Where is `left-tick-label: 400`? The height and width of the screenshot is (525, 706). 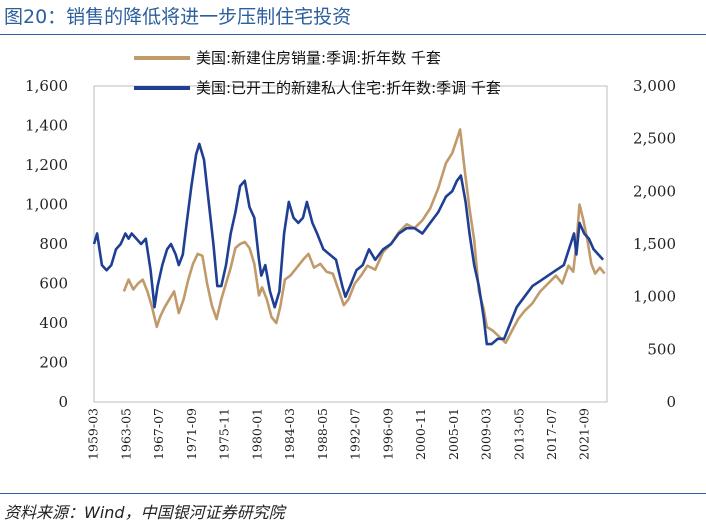
left-tick-label: 400 is located at coordinates (53, 323).